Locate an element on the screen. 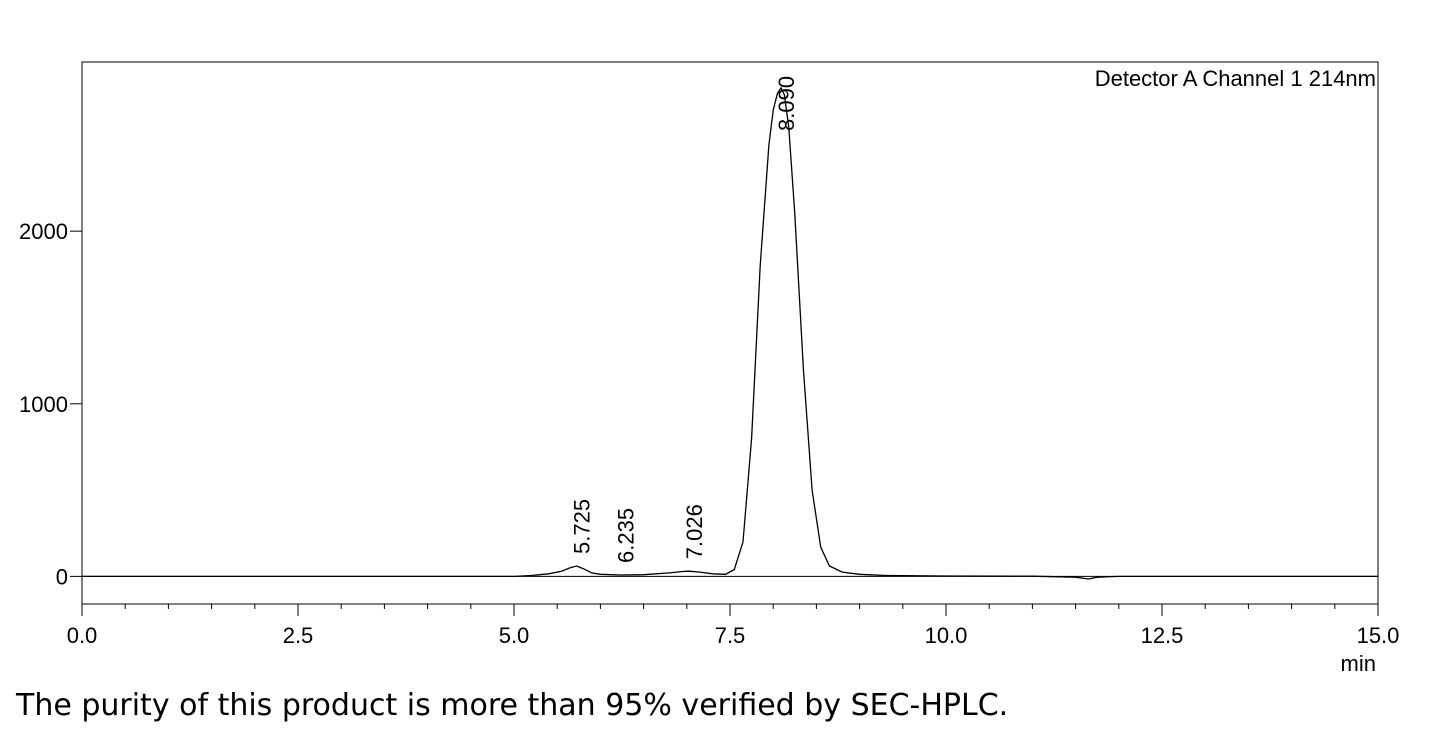  x-axis-unit-label: min is located at coordinates (1358, 663).